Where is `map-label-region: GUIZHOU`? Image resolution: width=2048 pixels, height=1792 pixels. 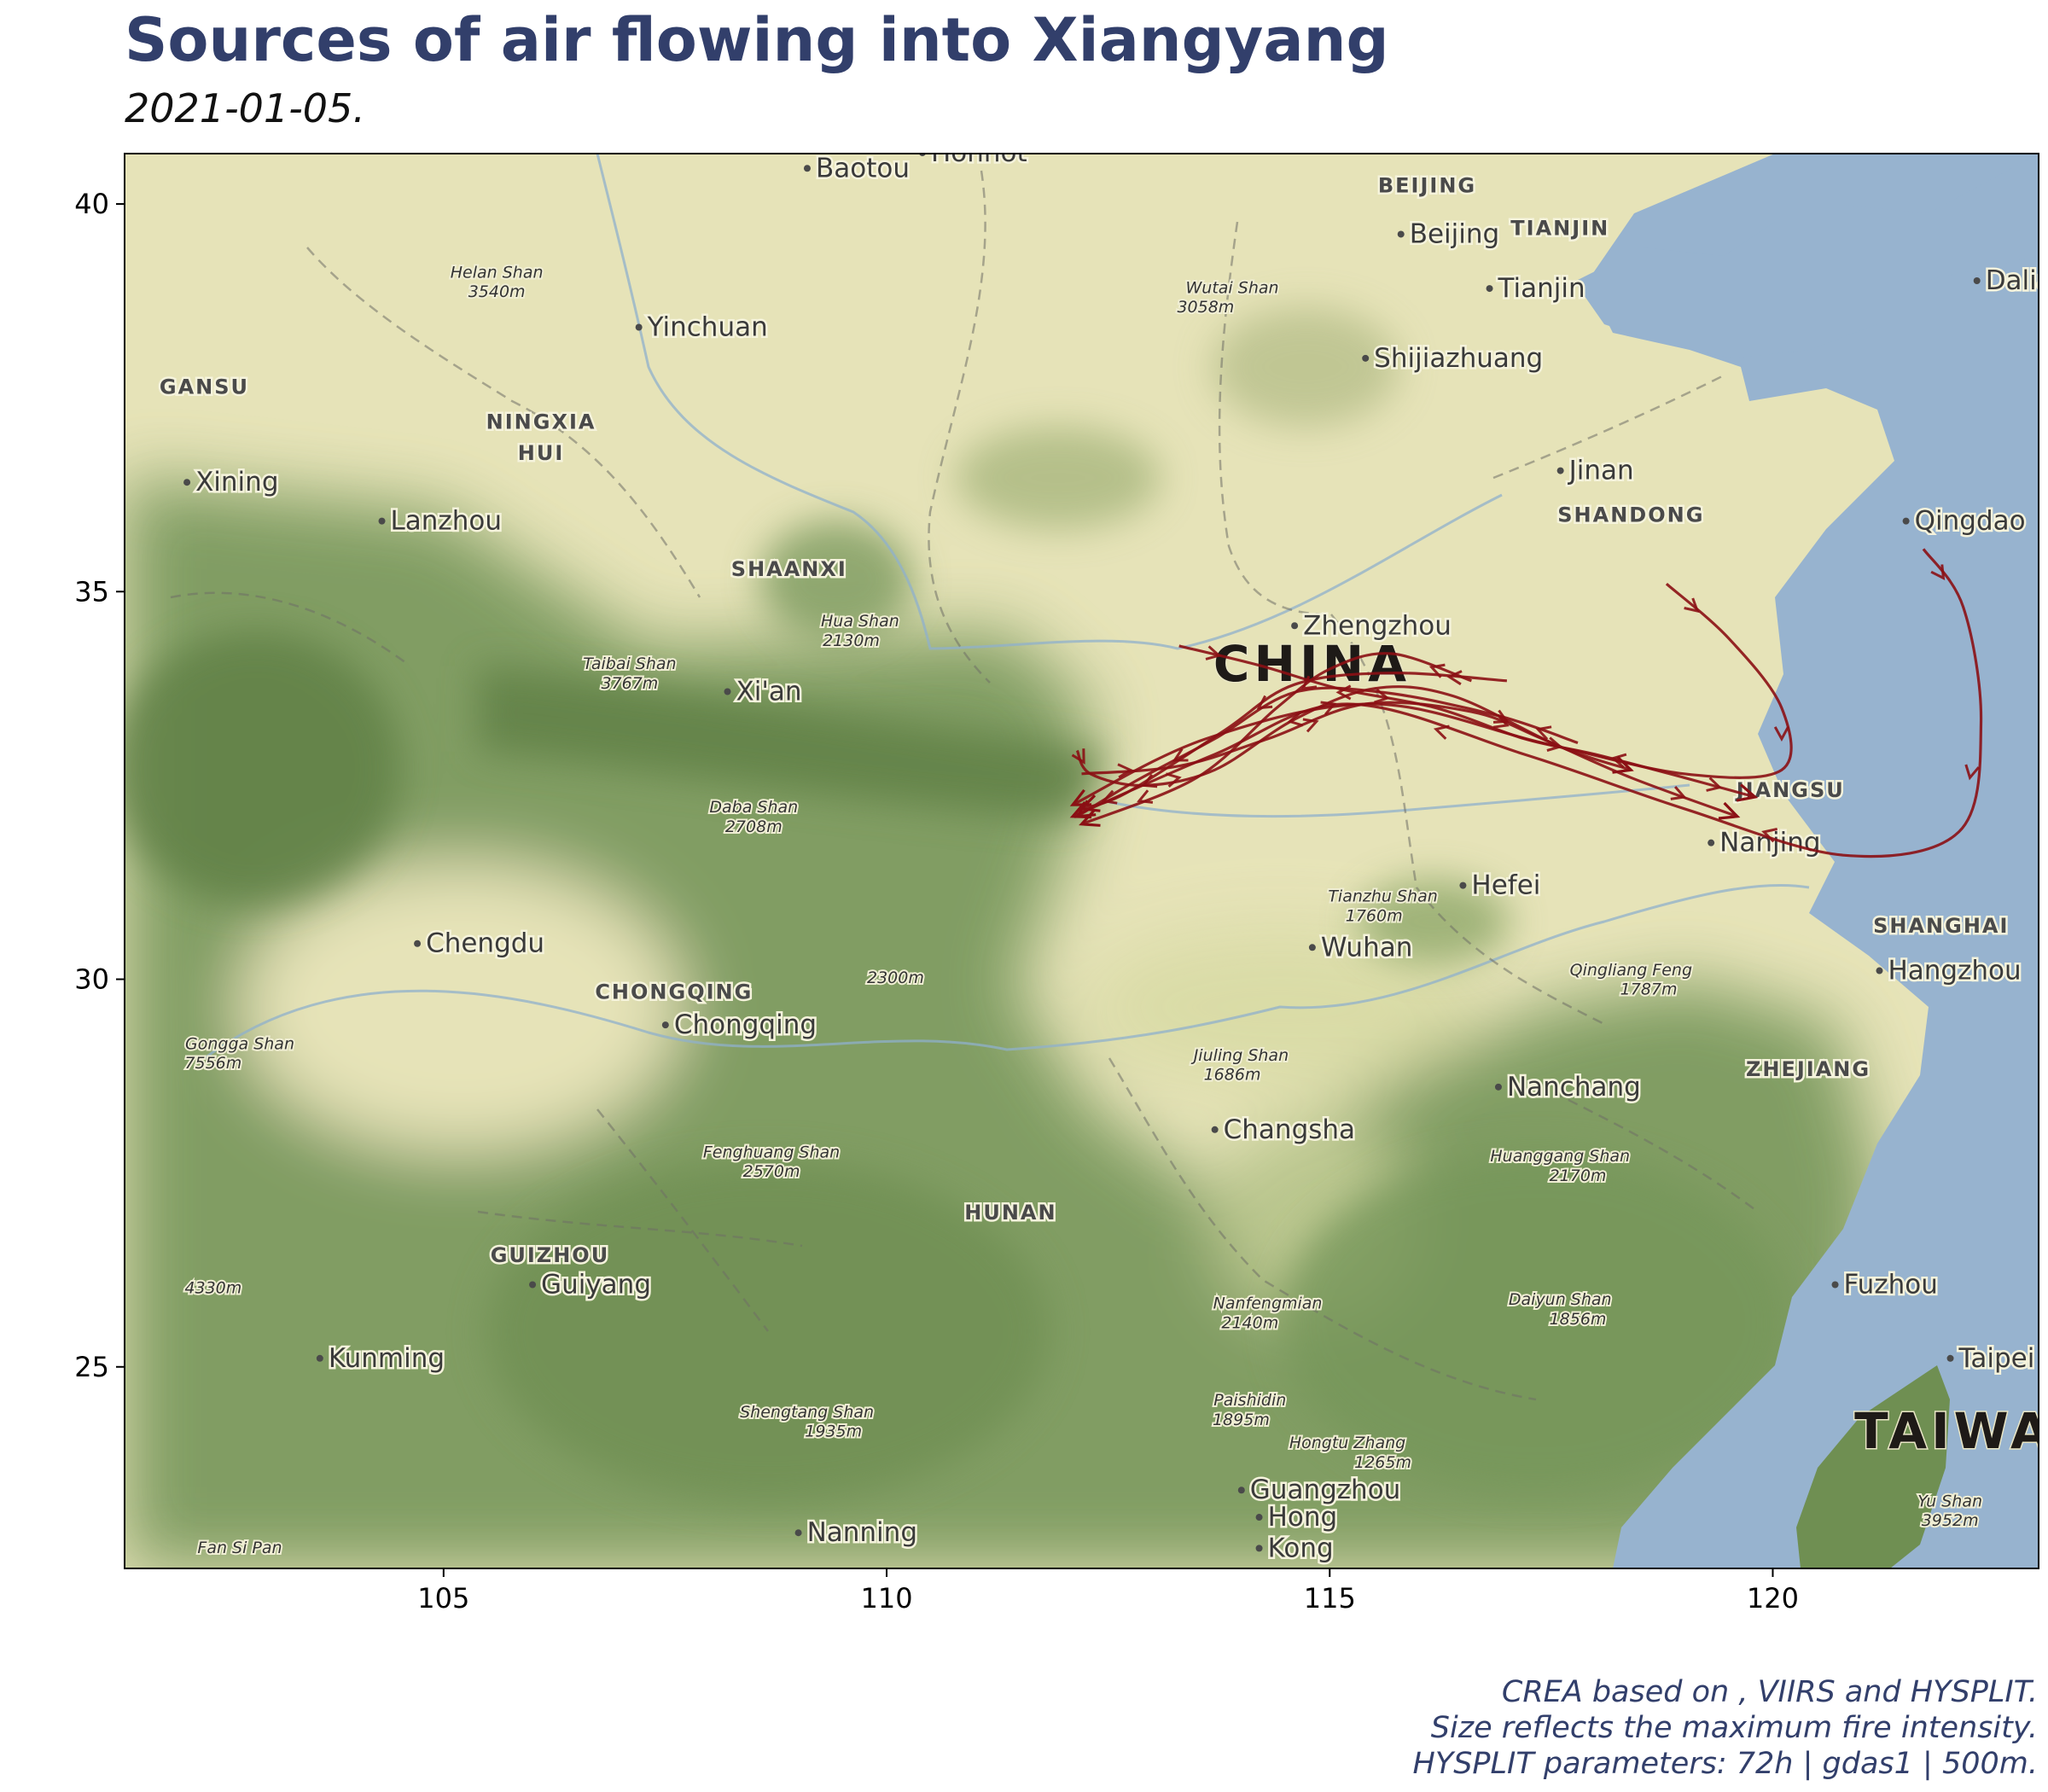 map-label-region: GUIZHOU is located at coordinates (550, 1255).